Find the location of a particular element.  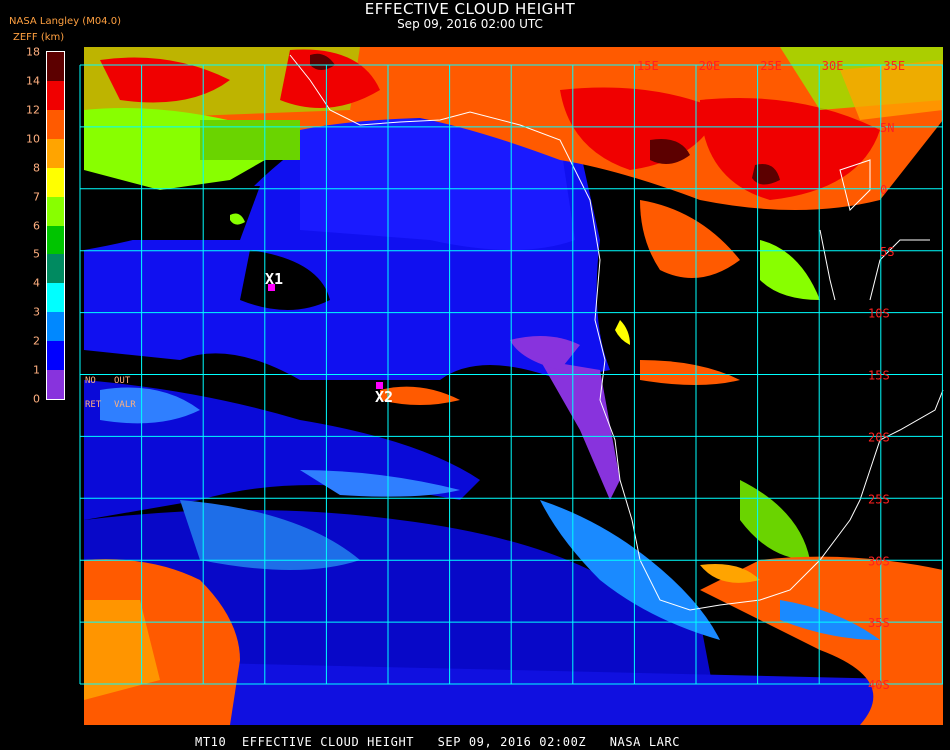

legend-tick: 3 is located at coordinates (36, 312).